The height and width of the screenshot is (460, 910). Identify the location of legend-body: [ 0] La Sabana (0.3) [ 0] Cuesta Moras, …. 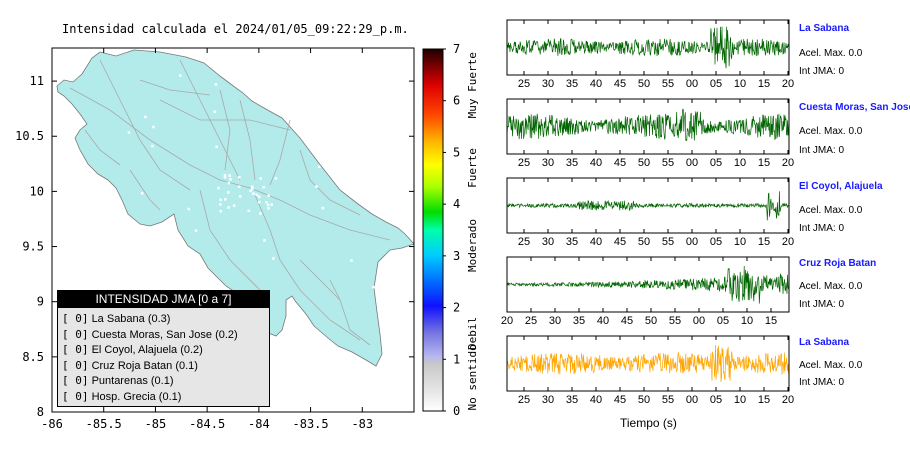
(163, 357).